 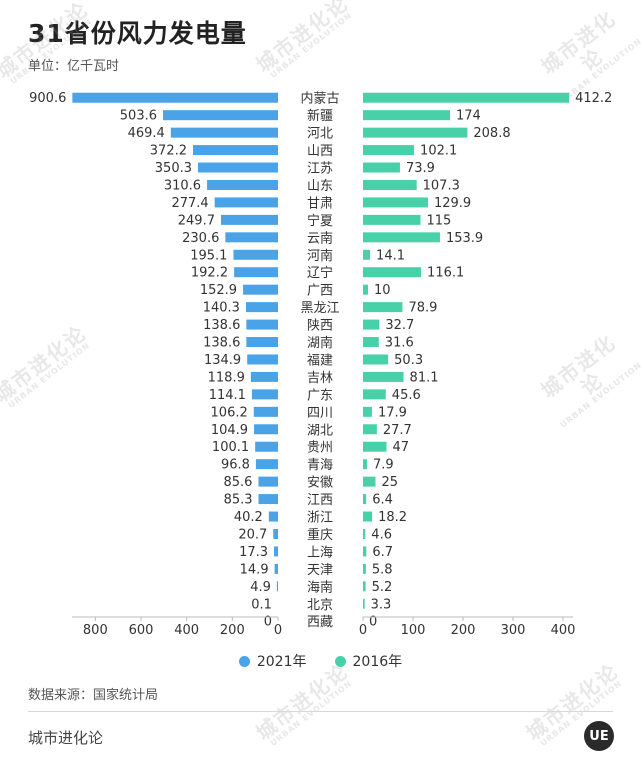 I want to click on unit-label: 单位：亿千瓦时, so click(x=74, y=66).